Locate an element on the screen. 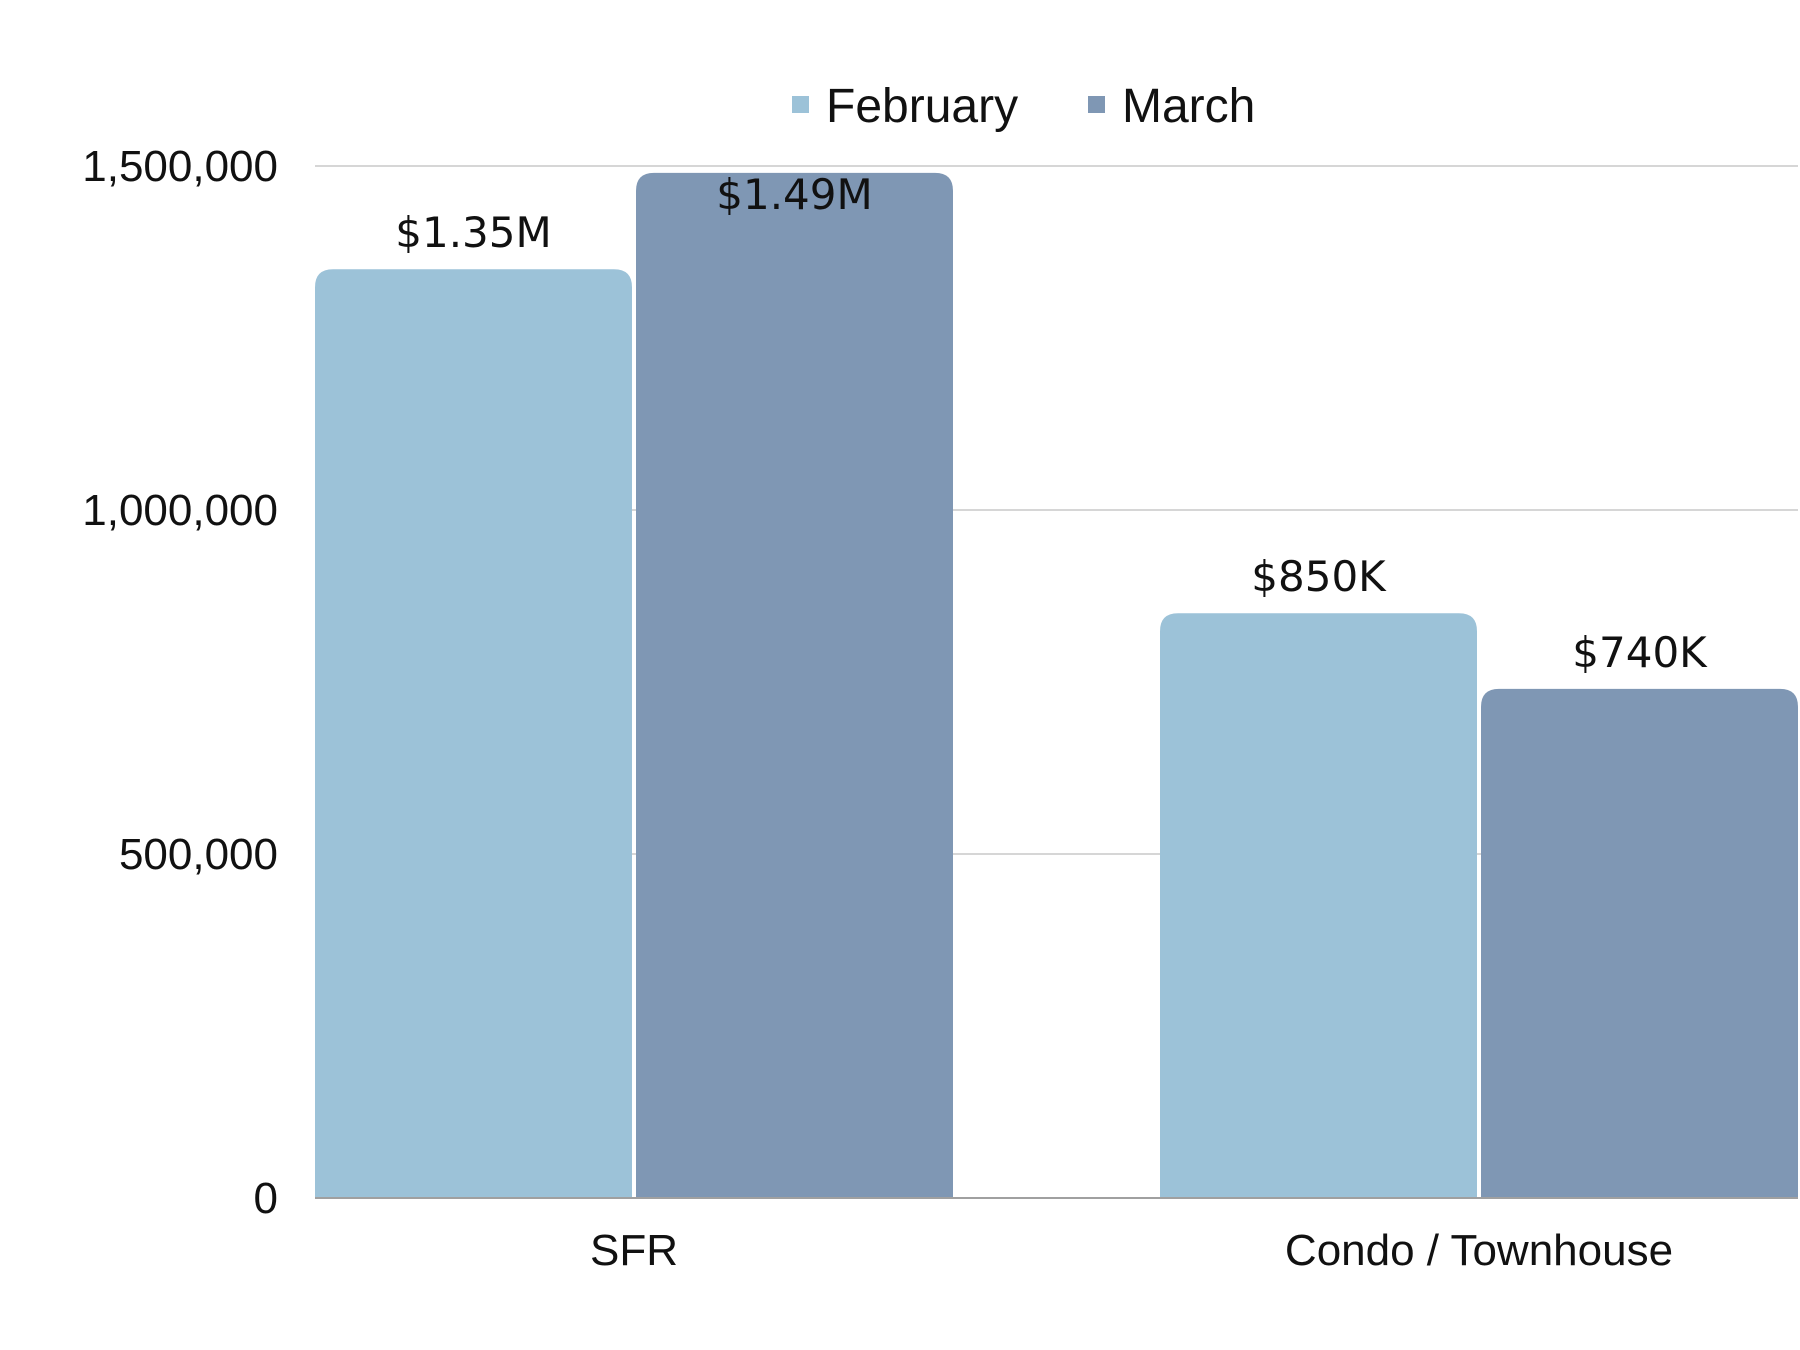 The image size is (1800, 1350). x-category-label: SFR is located at coordinates (634, 1250).